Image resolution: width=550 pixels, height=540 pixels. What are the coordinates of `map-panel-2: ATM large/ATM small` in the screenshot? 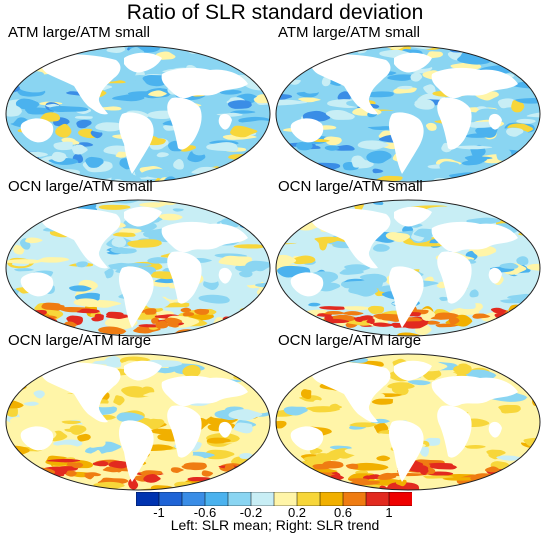 It's located at (408, 105).